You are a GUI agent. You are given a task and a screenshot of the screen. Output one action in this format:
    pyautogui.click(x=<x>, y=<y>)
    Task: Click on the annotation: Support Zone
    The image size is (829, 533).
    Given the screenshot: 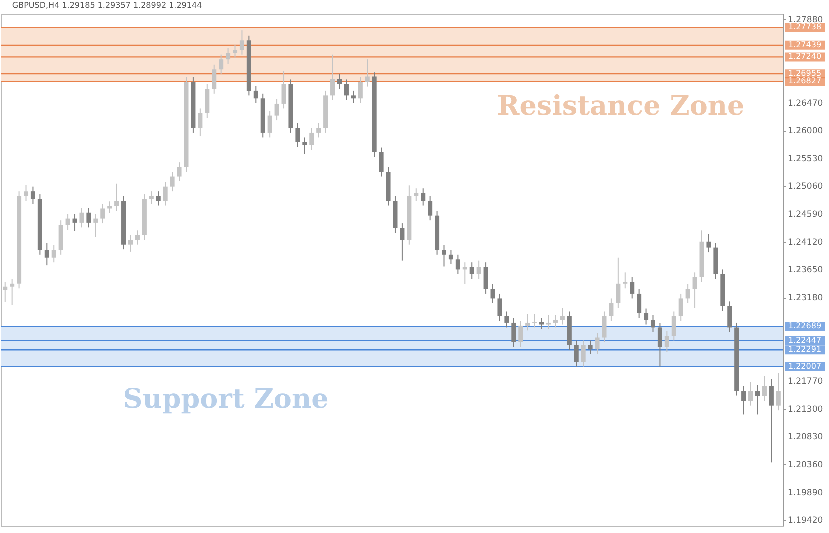 What is the action you would take?
    pyautogui.click(x=226, y=399)
    